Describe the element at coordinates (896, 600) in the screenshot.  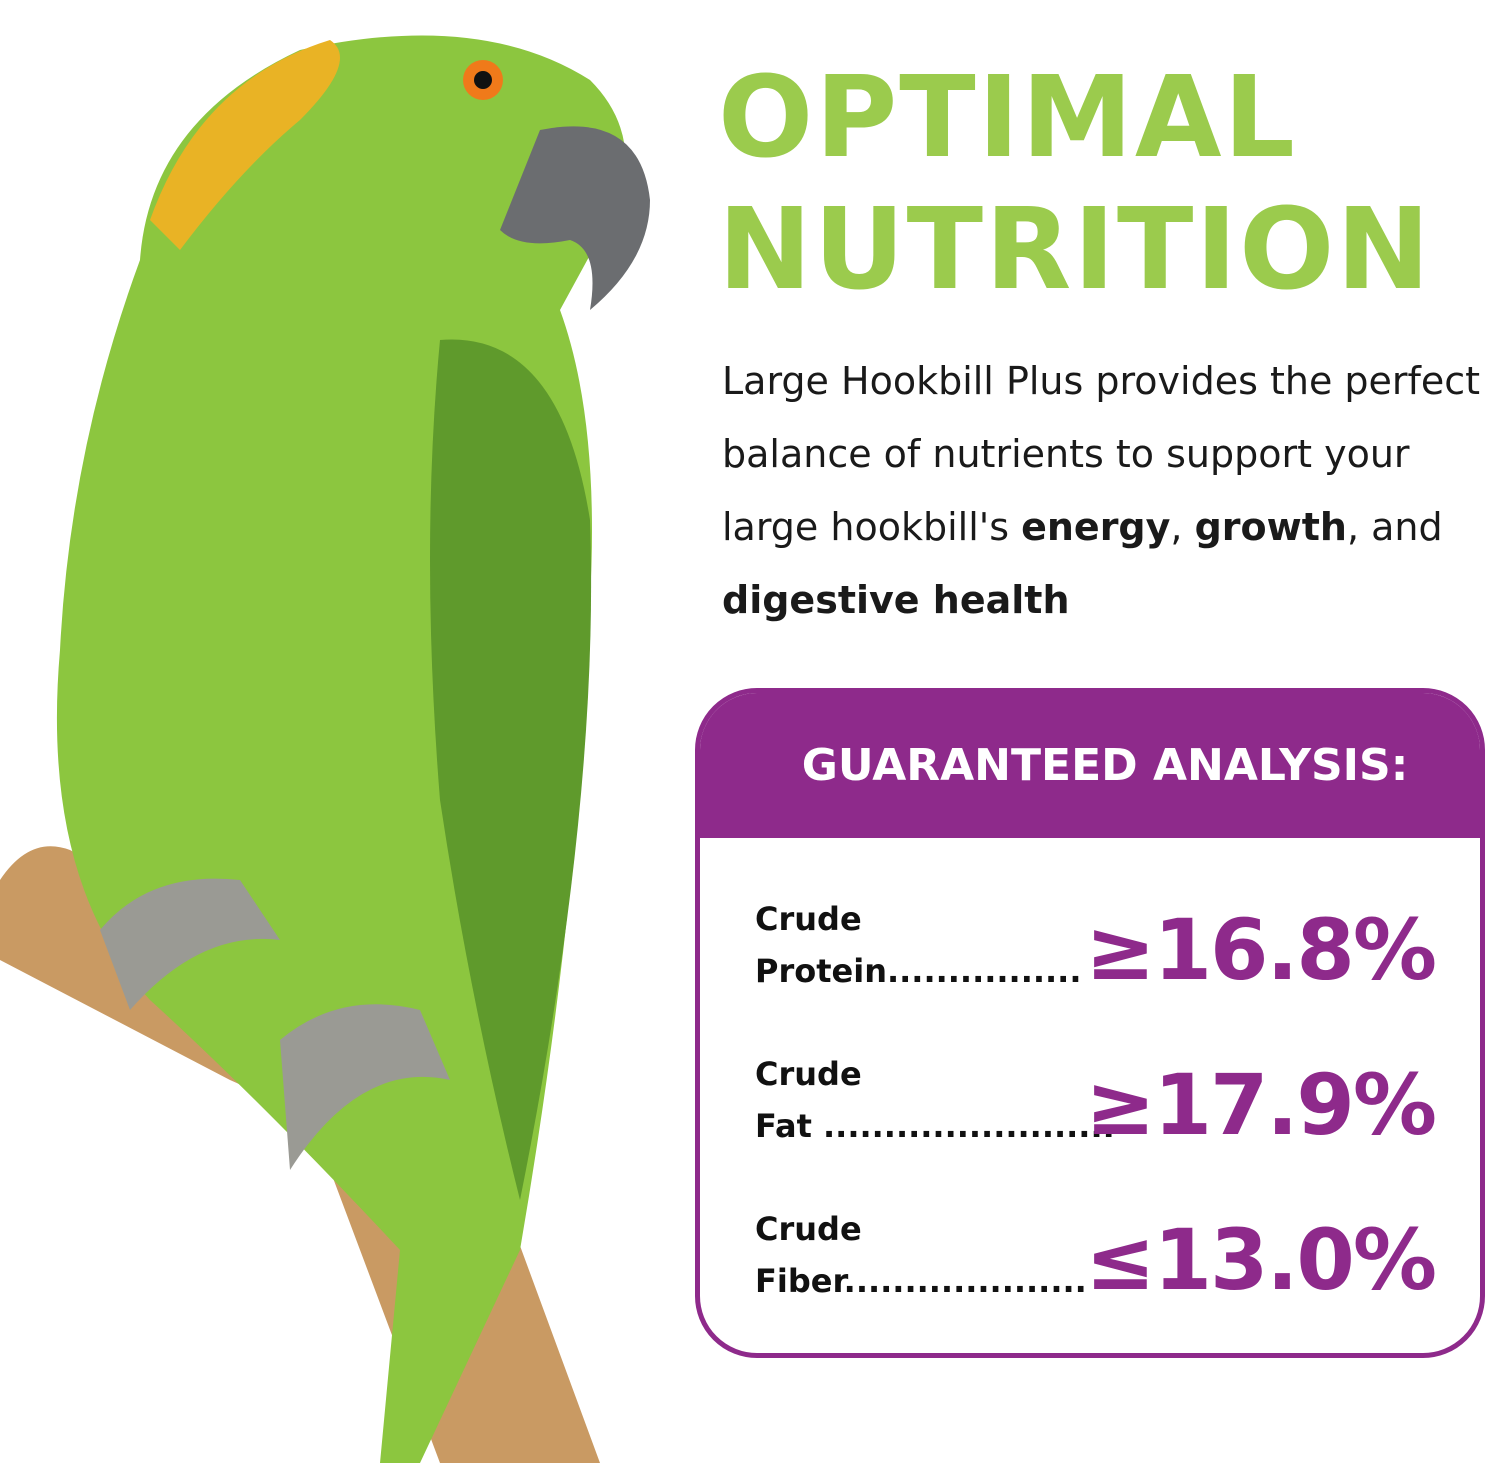
I see `description-bold-digestive-health: digestive health` at that location.